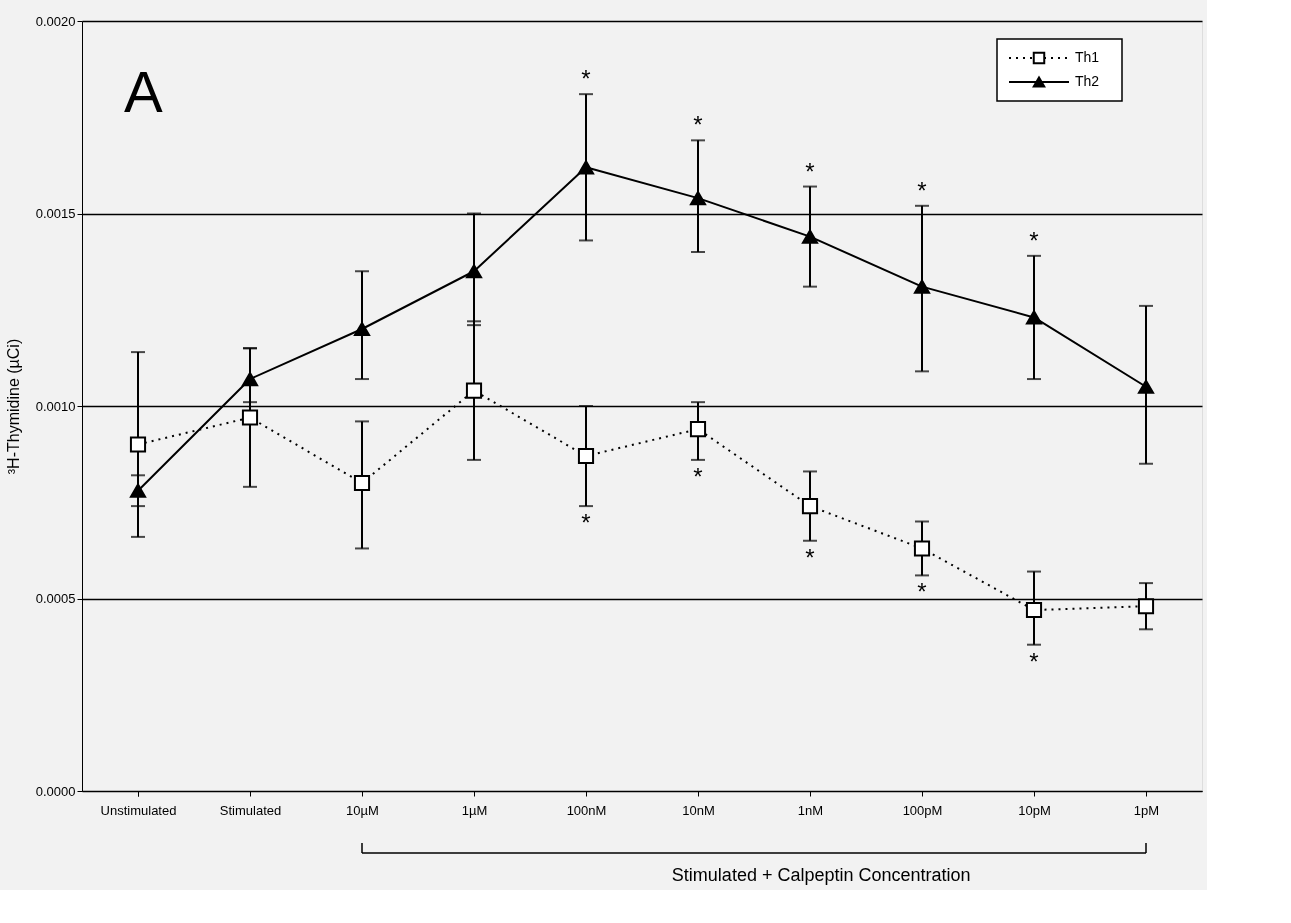  Describe the element at coordinates (55, 213) in the screenshot. I see `y-tick-label: 0.0015` at that location.